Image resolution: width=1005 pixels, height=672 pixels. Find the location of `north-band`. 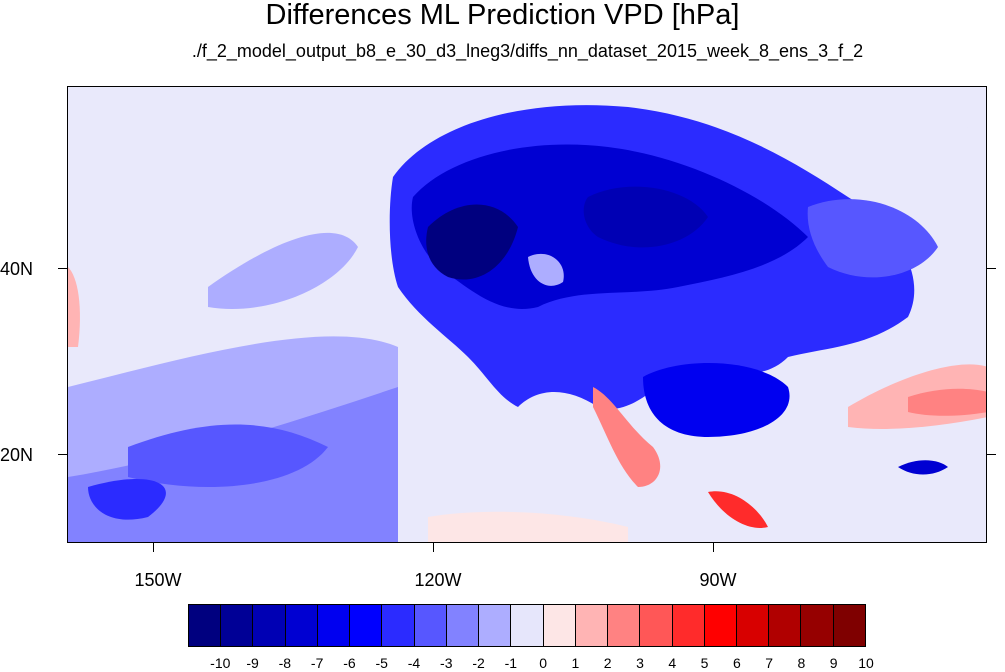

north-band is located at coordinates (527, 108).